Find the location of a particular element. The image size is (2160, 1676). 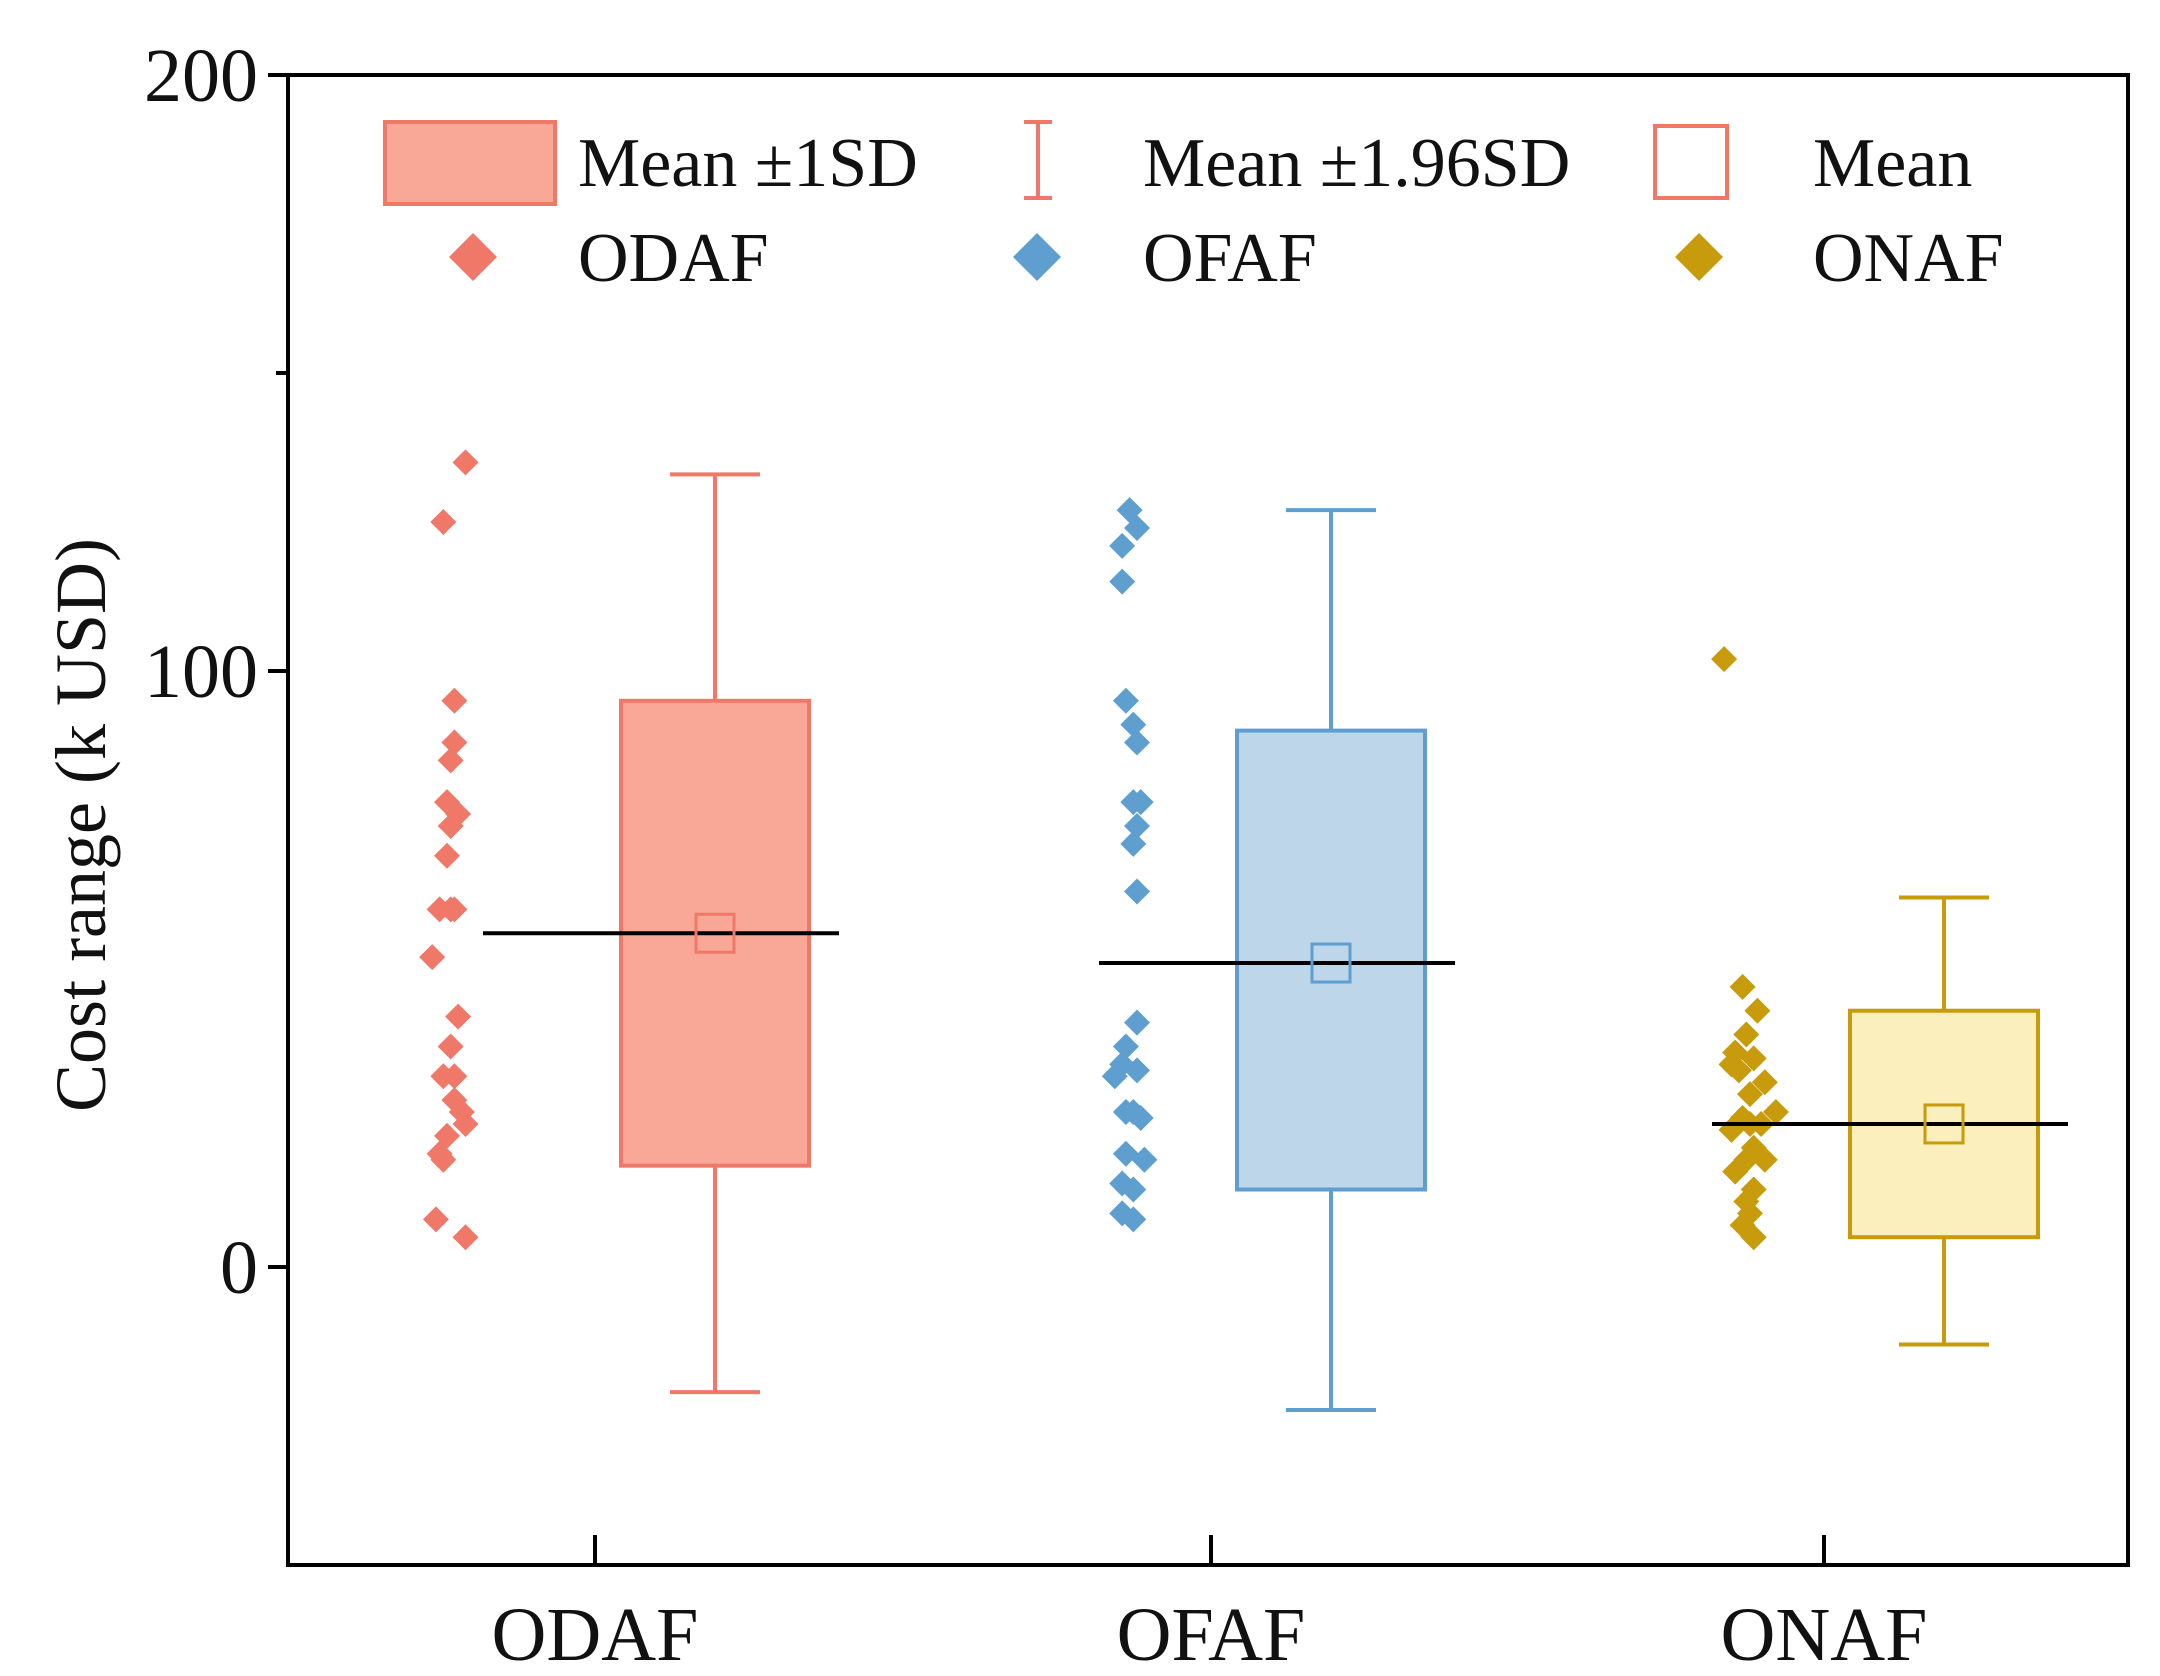

ofaf-mean-marker is located at coordinates (1331, 963).